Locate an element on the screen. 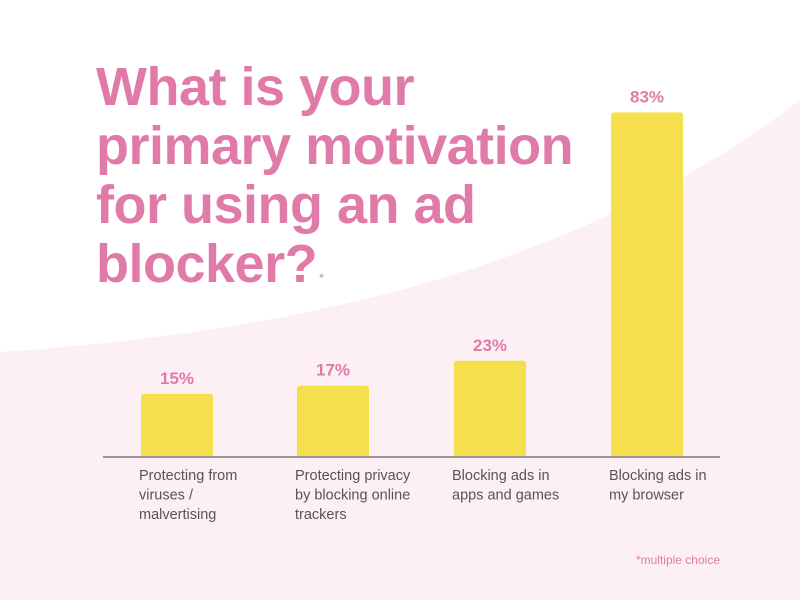  category-label: Blocking ads in my browser is located at coordinates (658, 486).